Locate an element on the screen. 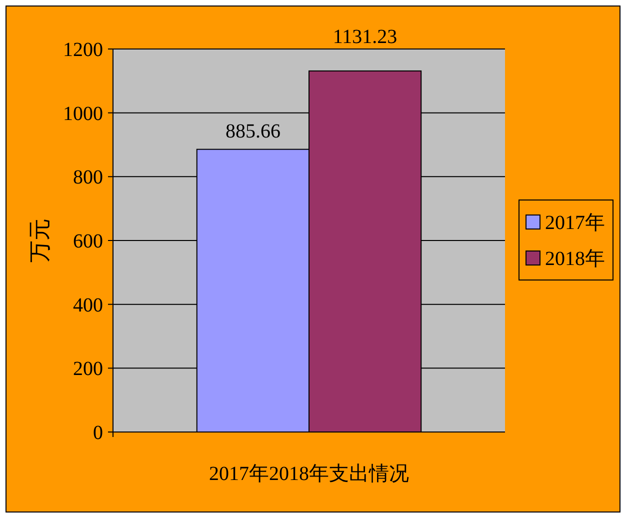 The width and height of the screenshot is (627, 521). ylabel: 万元 is located at coordinates (39, 240).